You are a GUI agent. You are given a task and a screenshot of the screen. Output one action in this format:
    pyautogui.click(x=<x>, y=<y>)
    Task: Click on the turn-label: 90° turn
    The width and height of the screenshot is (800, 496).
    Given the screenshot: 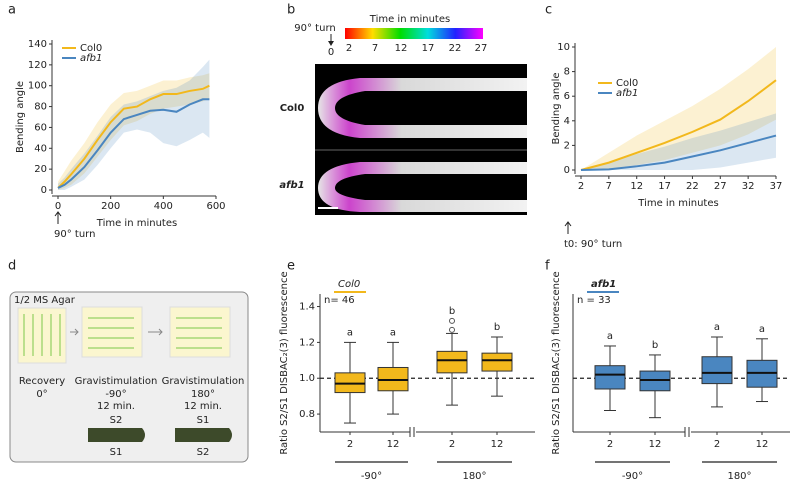 What is the action you would take?
    pyautogui.click(x=314, y=28)
    